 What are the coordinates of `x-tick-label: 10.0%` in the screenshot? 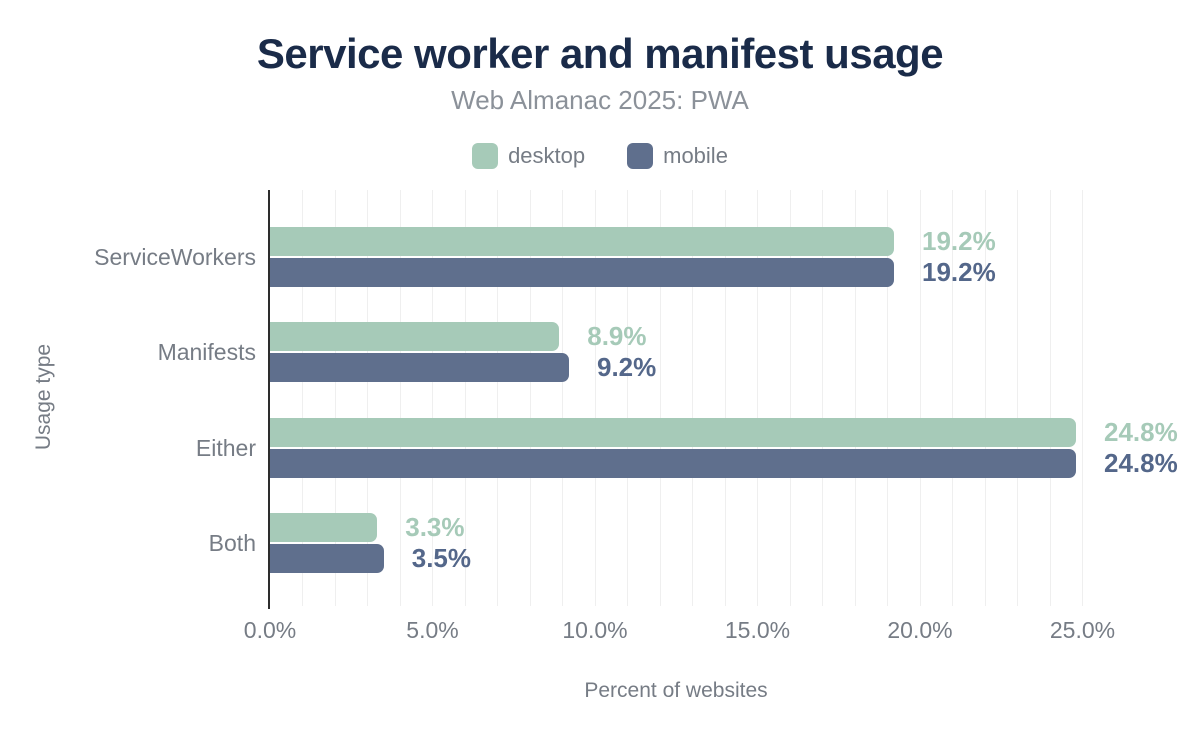 It's located at (595, 630).